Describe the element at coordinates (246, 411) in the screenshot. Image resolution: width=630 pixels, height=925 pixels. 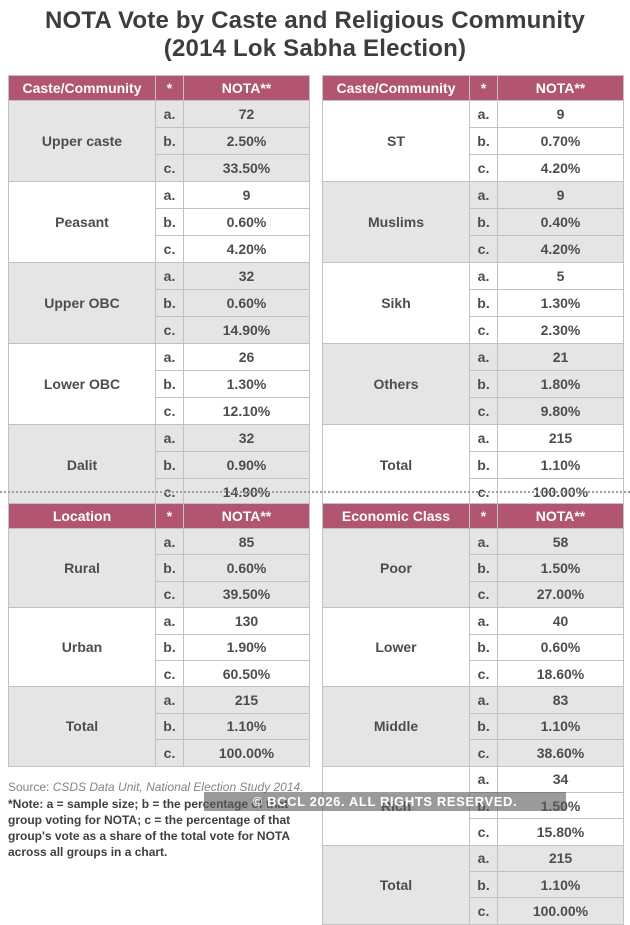
I see `value-cell: 12.10%` at that location.